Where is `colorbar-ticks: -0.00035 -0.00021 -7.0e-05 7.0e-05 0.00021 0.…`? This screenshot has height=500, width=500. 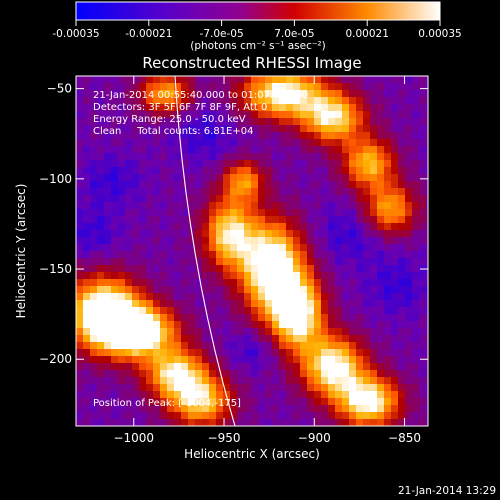 colorbar-ticks: -0.00035 -0.00021 -7.0e-05 7.0e-05 0.00021 0.… is located at coordinates (257, 30).